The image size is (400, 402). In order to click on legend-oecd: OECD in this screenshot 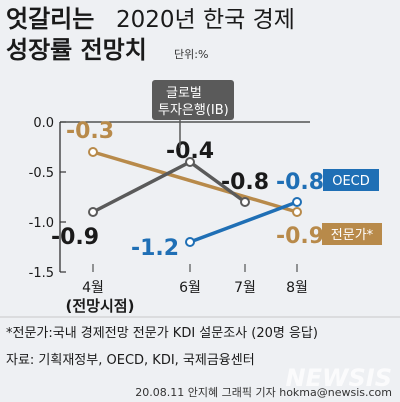, I will do `click(351, 180)`.